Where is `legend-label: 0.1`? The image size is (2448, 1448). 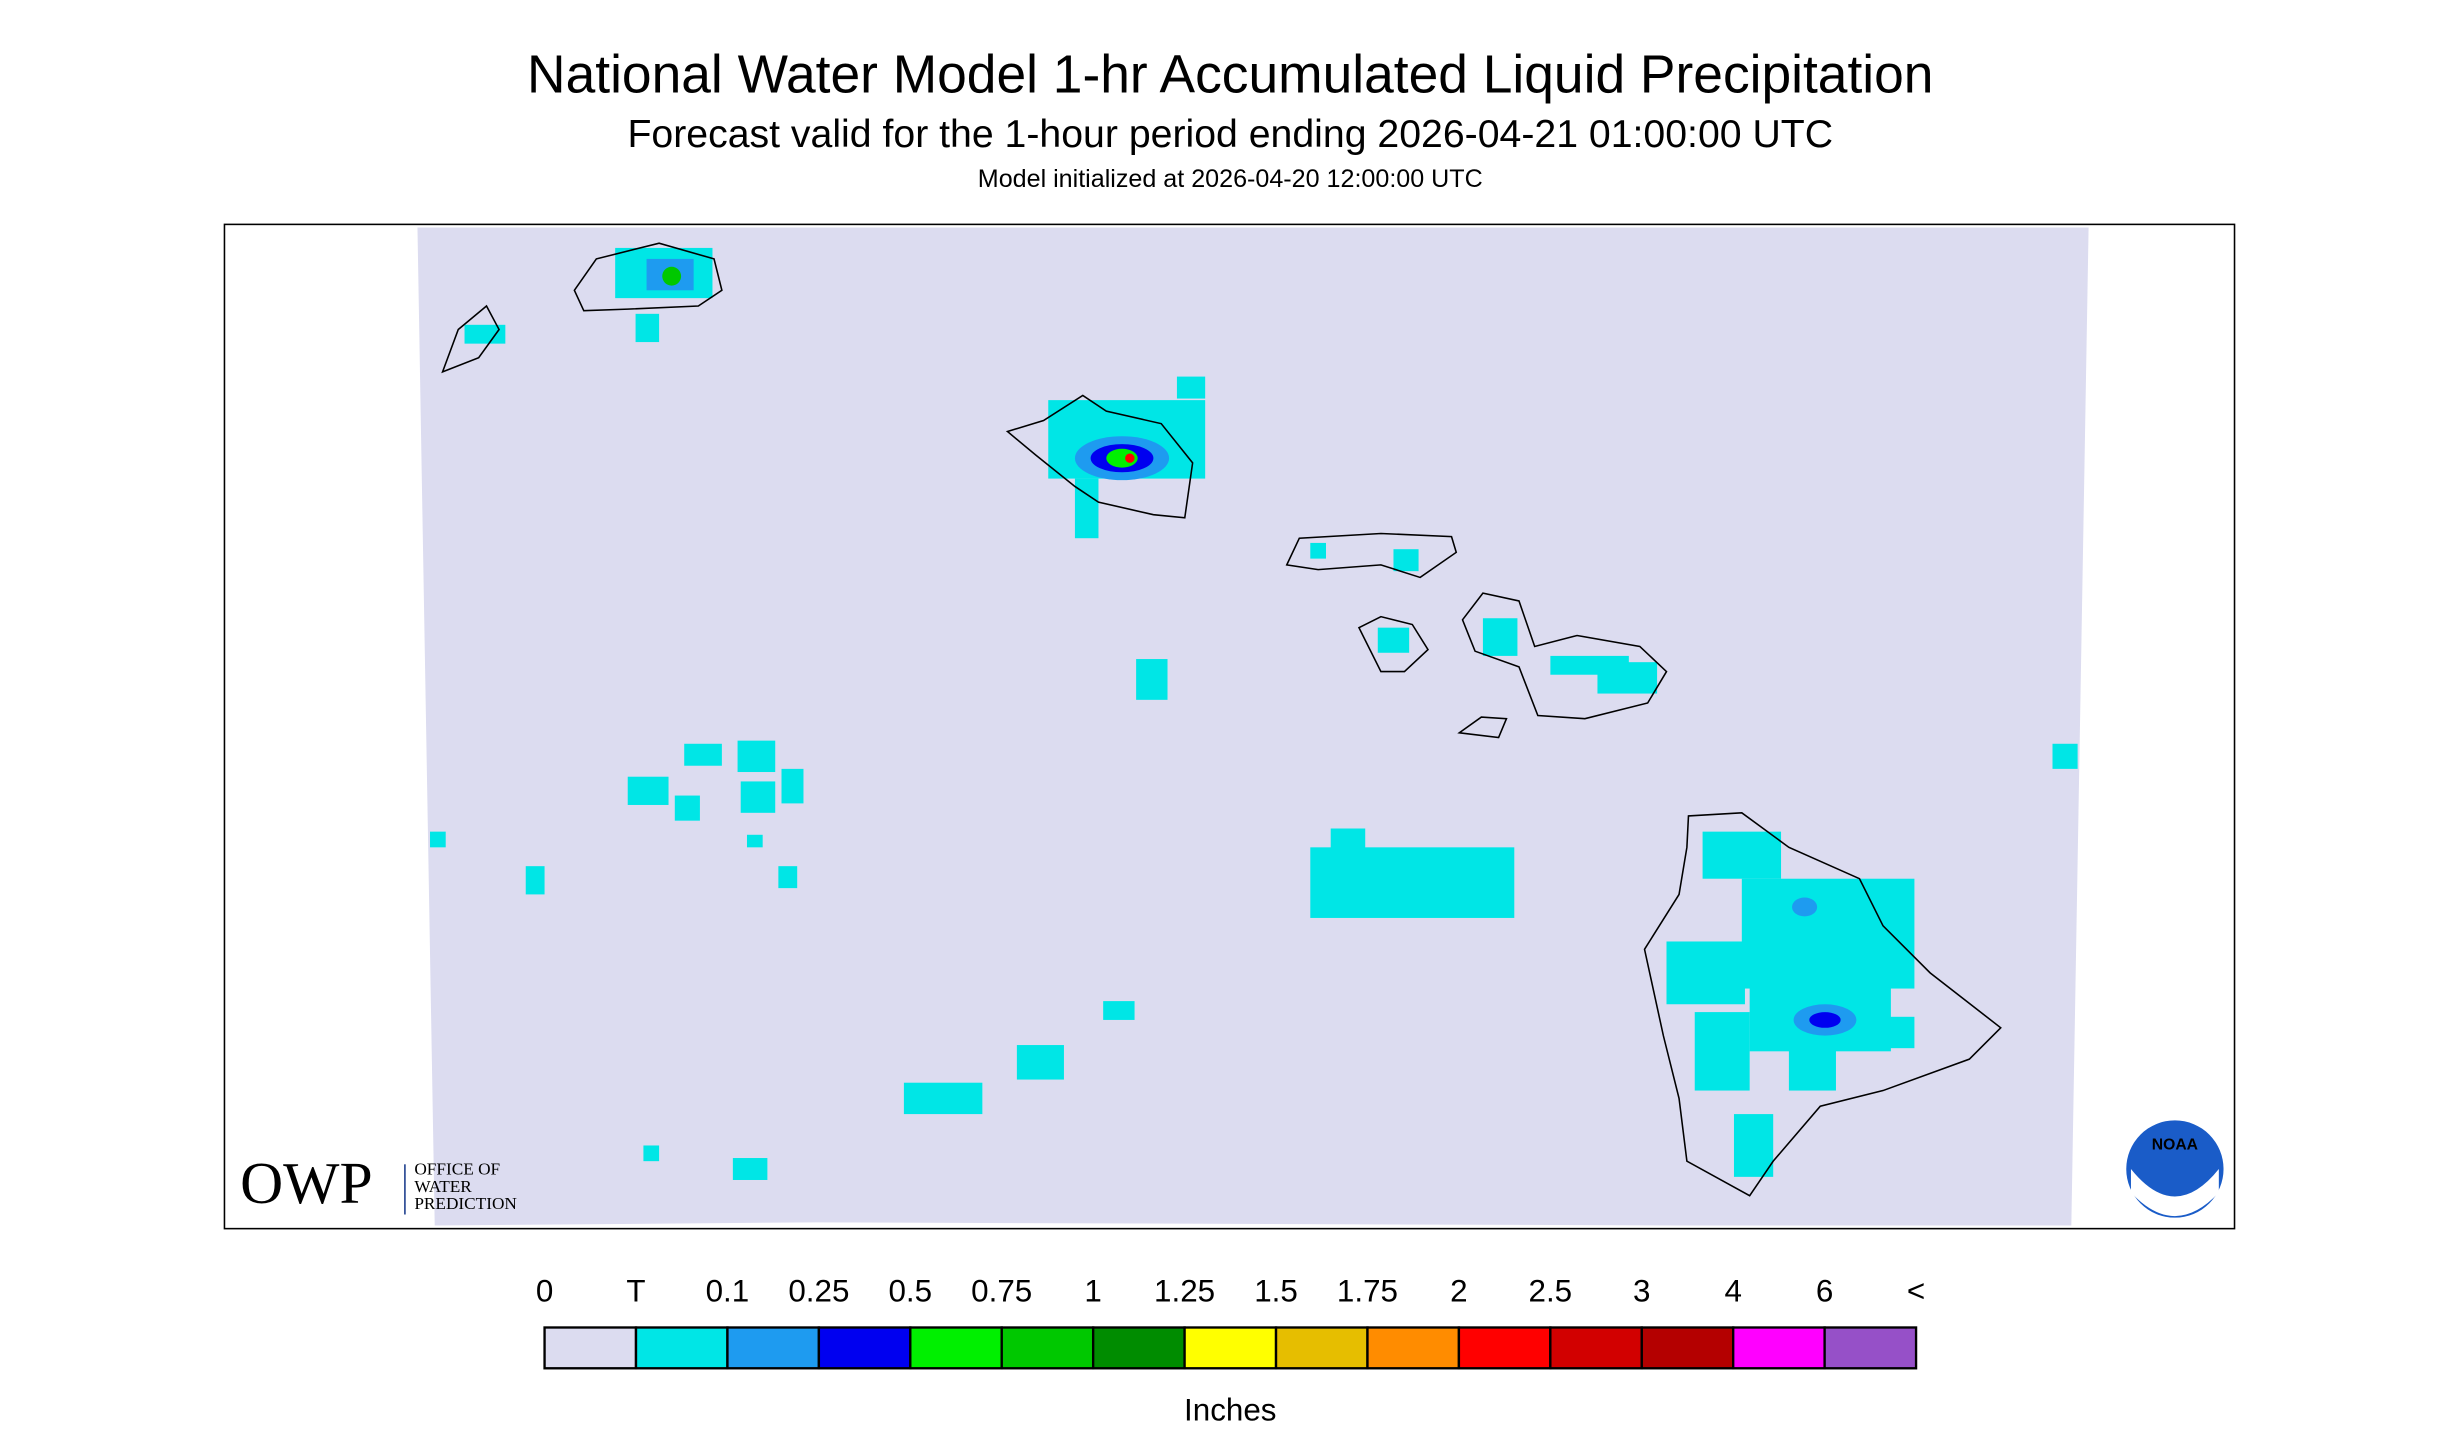 legend-label: 0.1 is located at coordinates (728, 1290).